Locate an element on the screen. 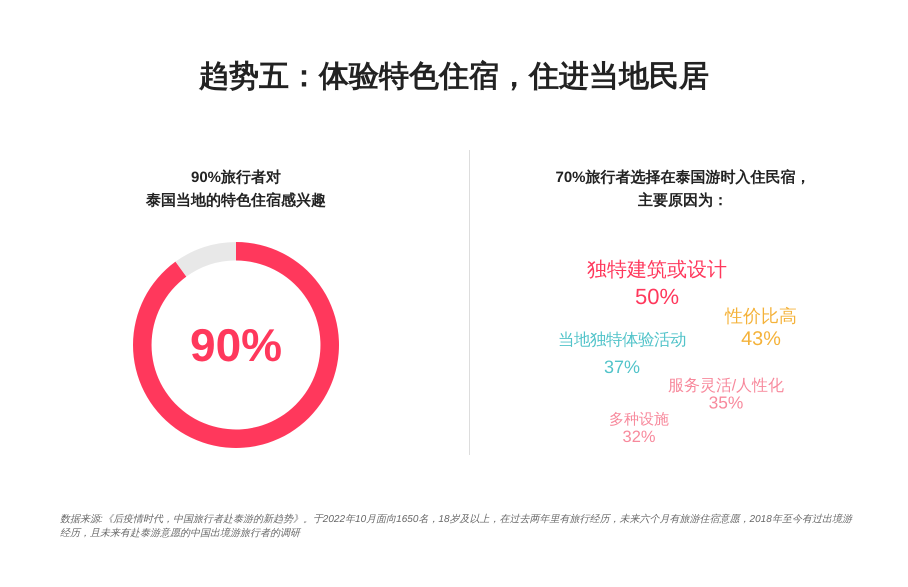  category-label: 性价比高 is located at coordinates (761, 316).